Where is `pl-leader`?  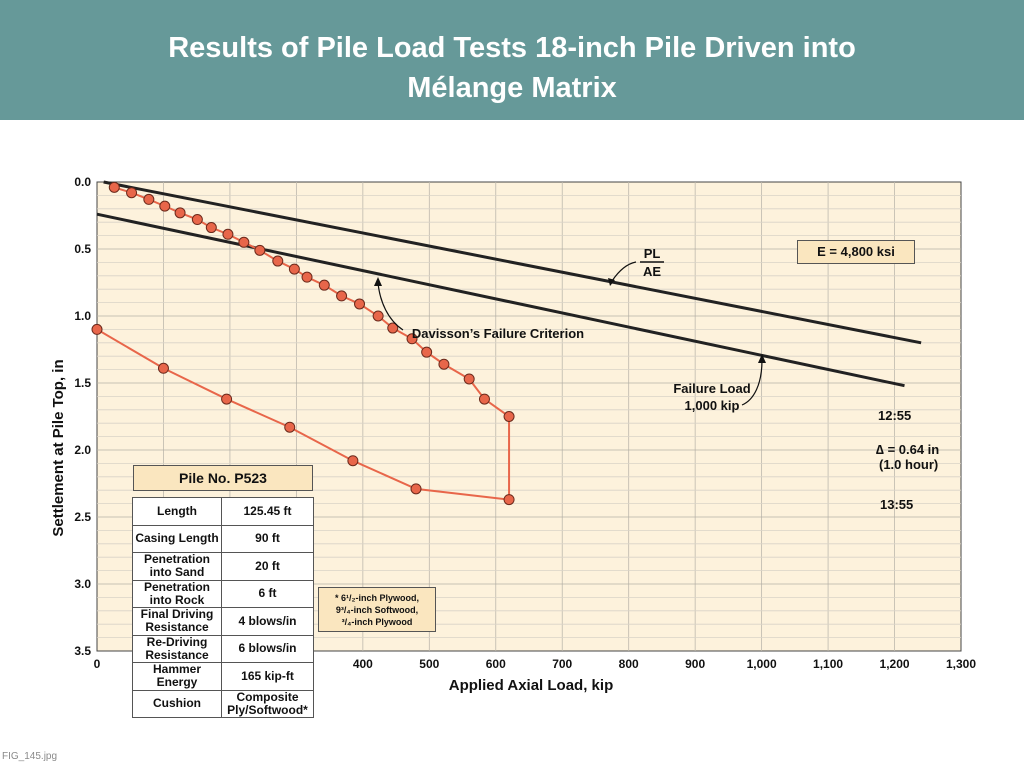
pl-leader is located at coordinates (624, 271).